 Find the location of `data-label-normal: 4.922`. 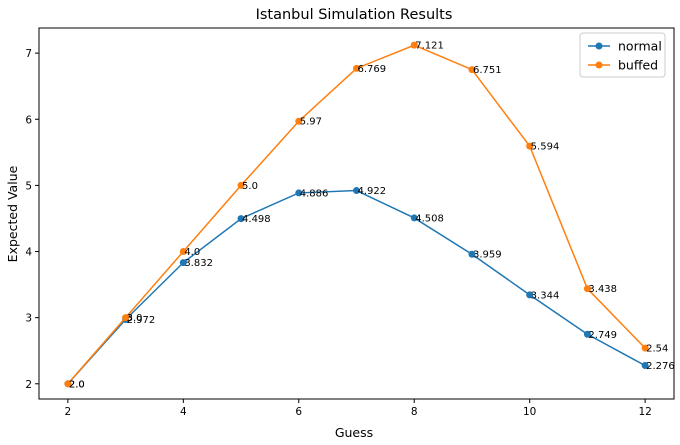

data-label-normal: 4.922 is located at coordinates (372, 191).